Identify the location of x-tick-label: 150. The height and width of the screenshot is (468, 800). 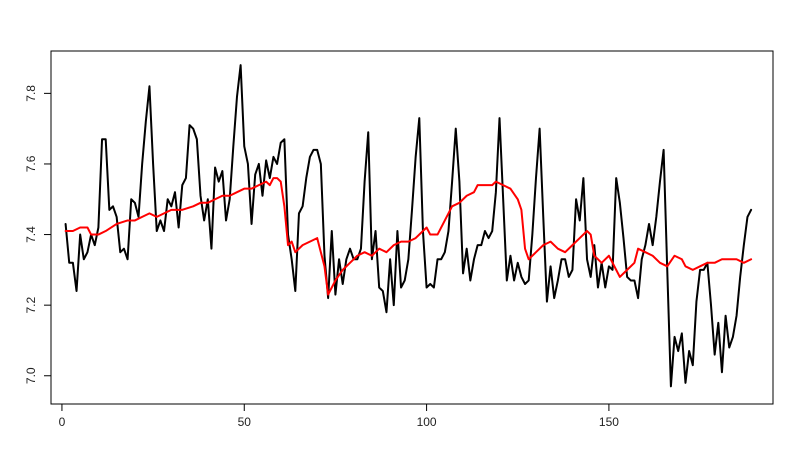
(609, 422).